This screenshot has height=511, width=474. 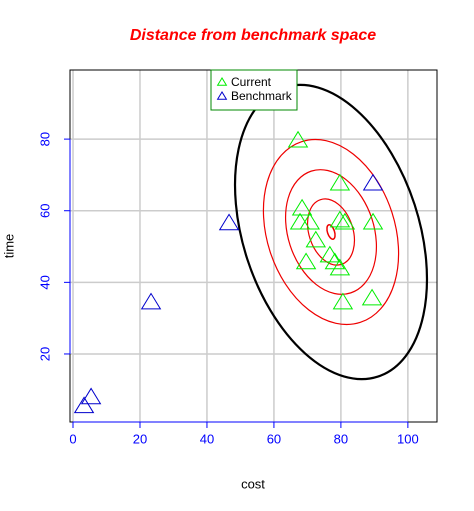 I want to click on contour, so click(x=331, y=232).